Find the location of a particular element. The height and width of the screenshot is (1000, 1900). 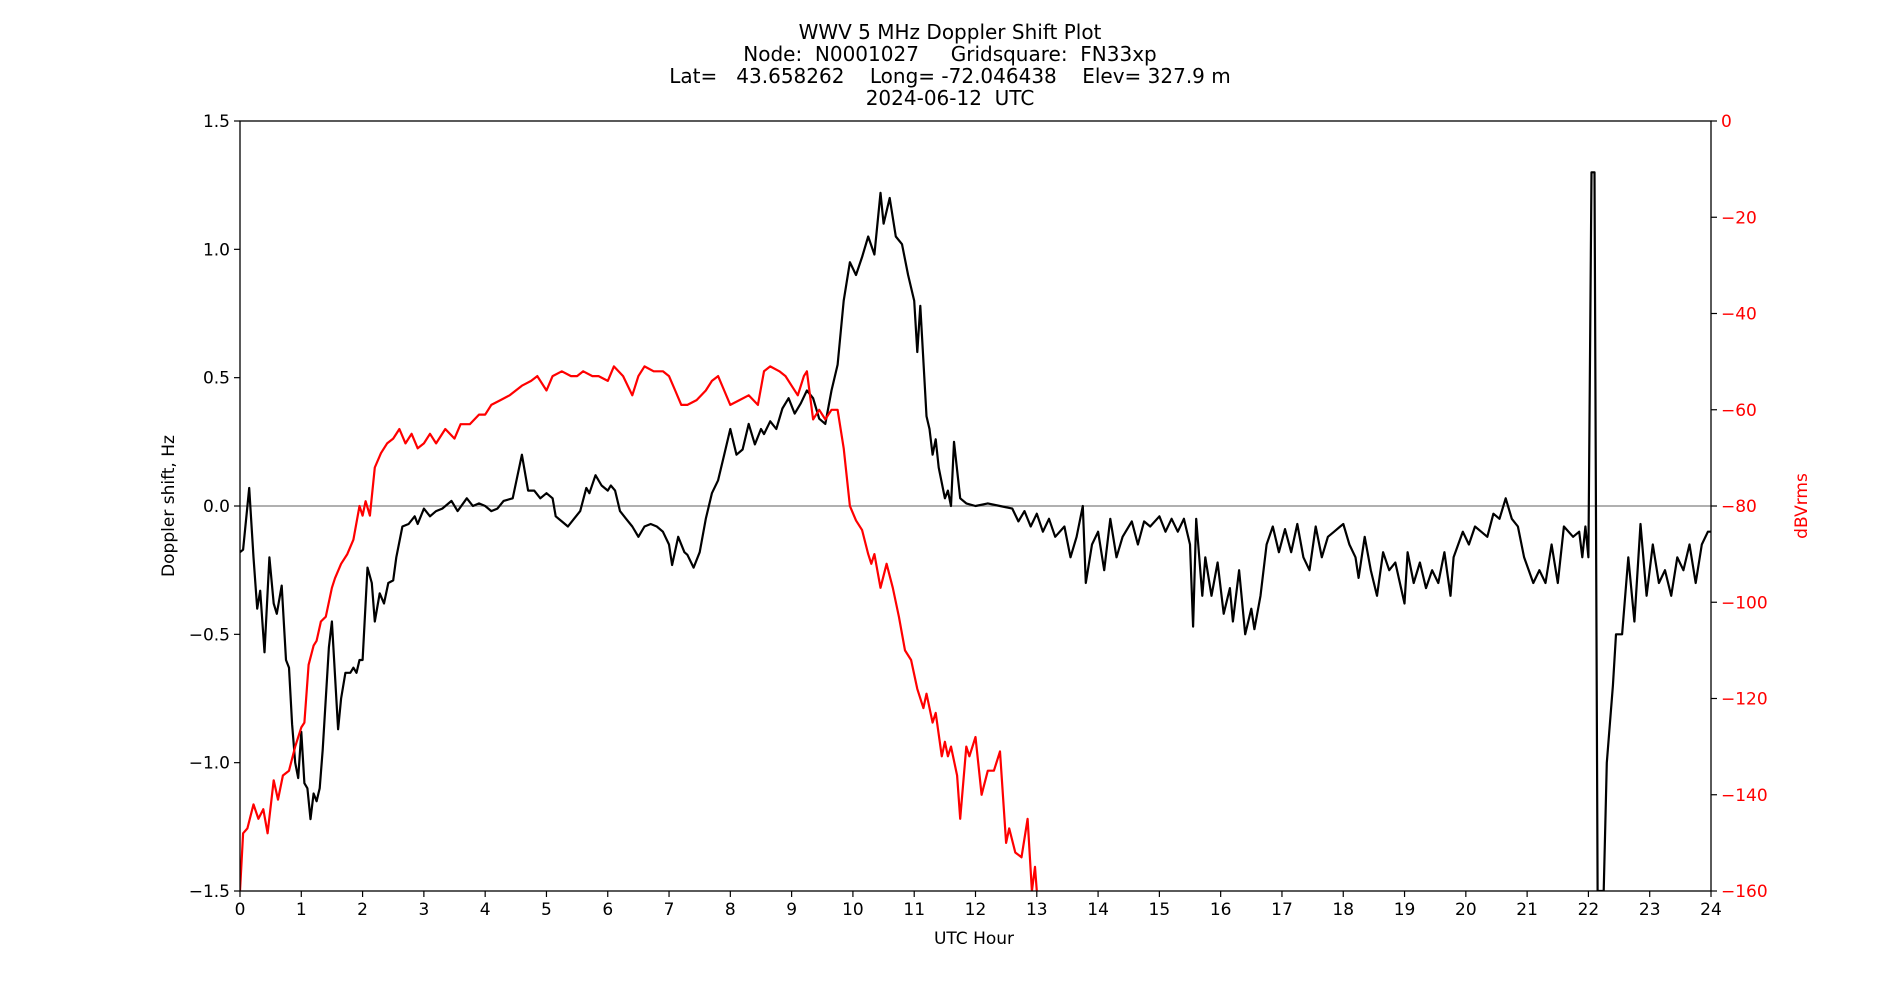

y-right-tick-label: −40 is located at coordinates (1739, 315).